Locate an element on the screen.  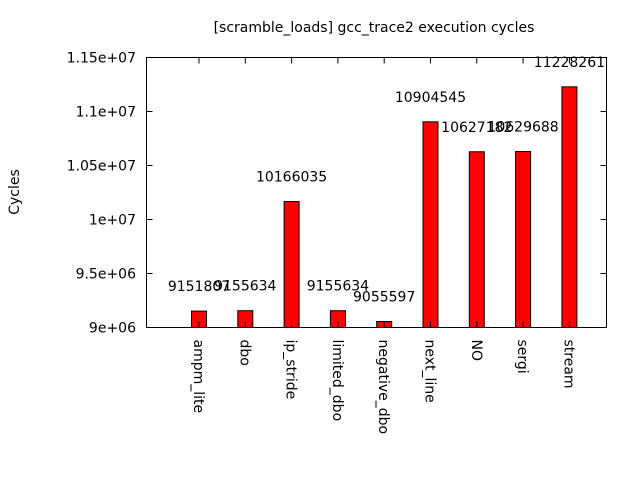
bar-ip_stride is located at coordinates (291, 264).